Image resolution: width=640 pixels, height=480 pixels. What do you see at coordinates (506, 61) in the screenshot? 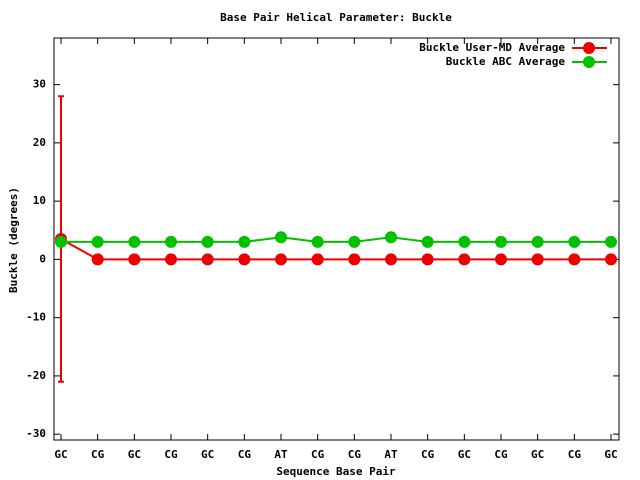
I see `legend-label: Buckle ABC Average` at bounding box center [506, 61].